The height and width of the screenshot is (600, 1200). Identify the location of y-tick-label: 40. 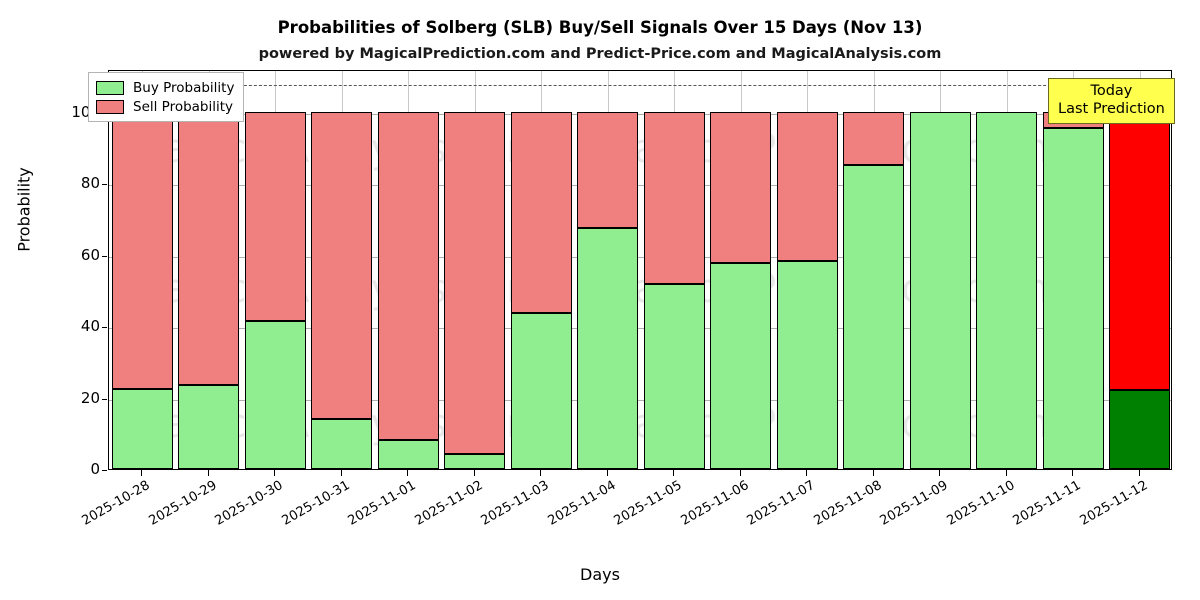
(90, 326).